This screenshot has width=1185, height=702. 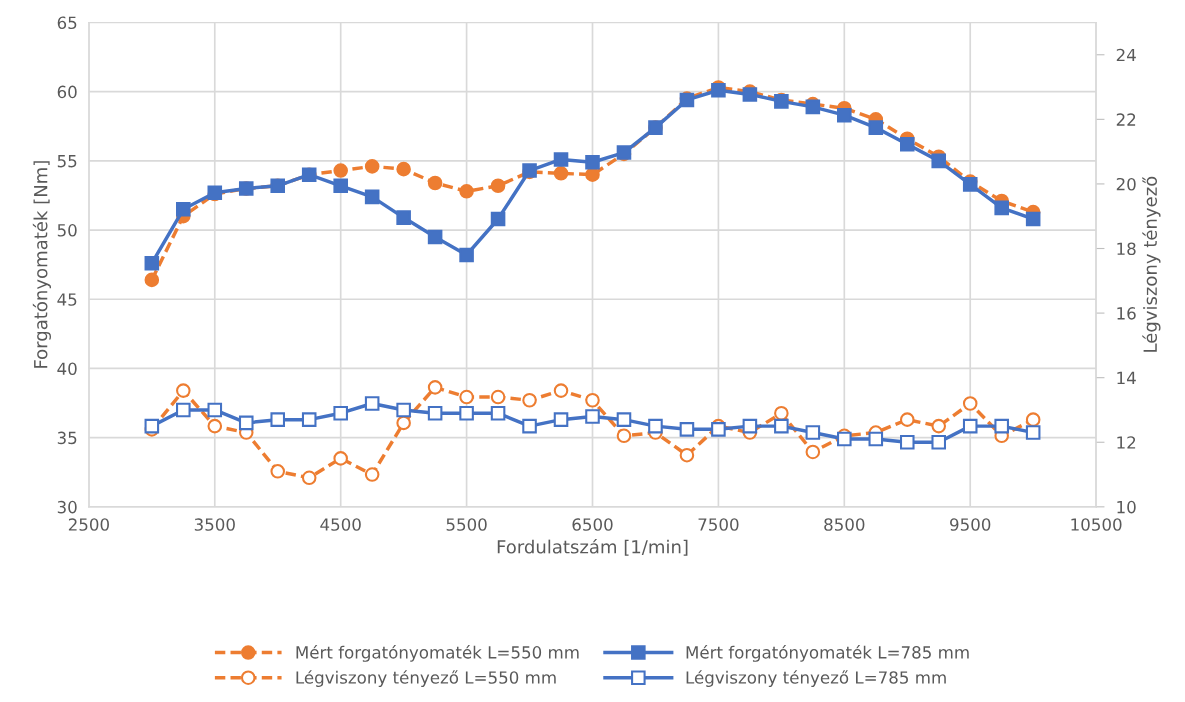 What do you see at coordinates (67, 507) in the screenshot?
I see `y-tick-label: 30` at bounding box center [67, 507].